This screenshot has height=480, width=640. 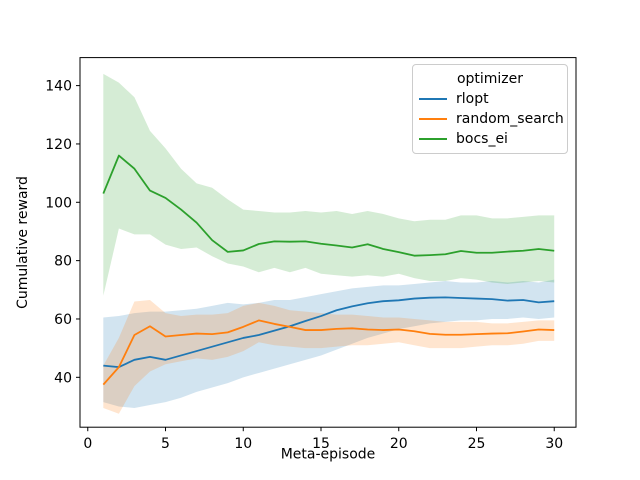 I want to click on series-line-rlopt, so click(x=329, y=332).